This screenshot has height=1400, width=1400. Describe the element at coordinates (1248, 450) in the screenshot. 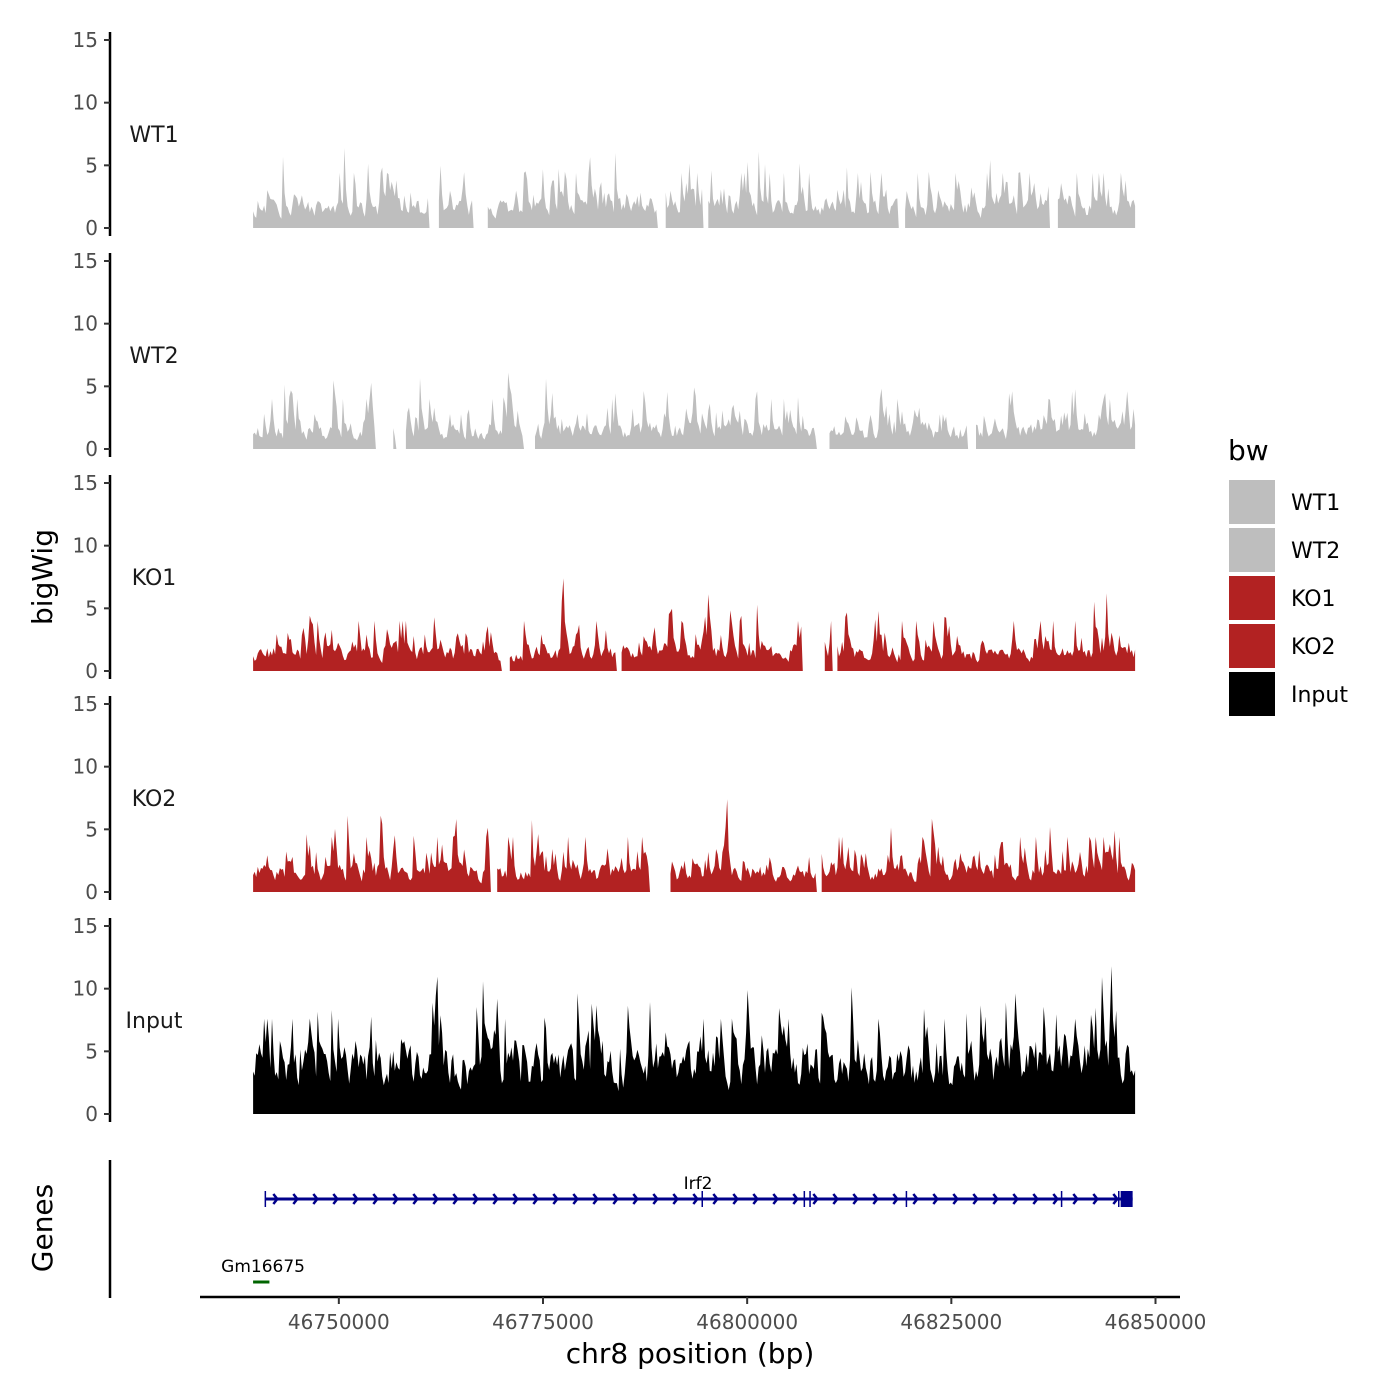

I see `legend-title: bw` at that location.